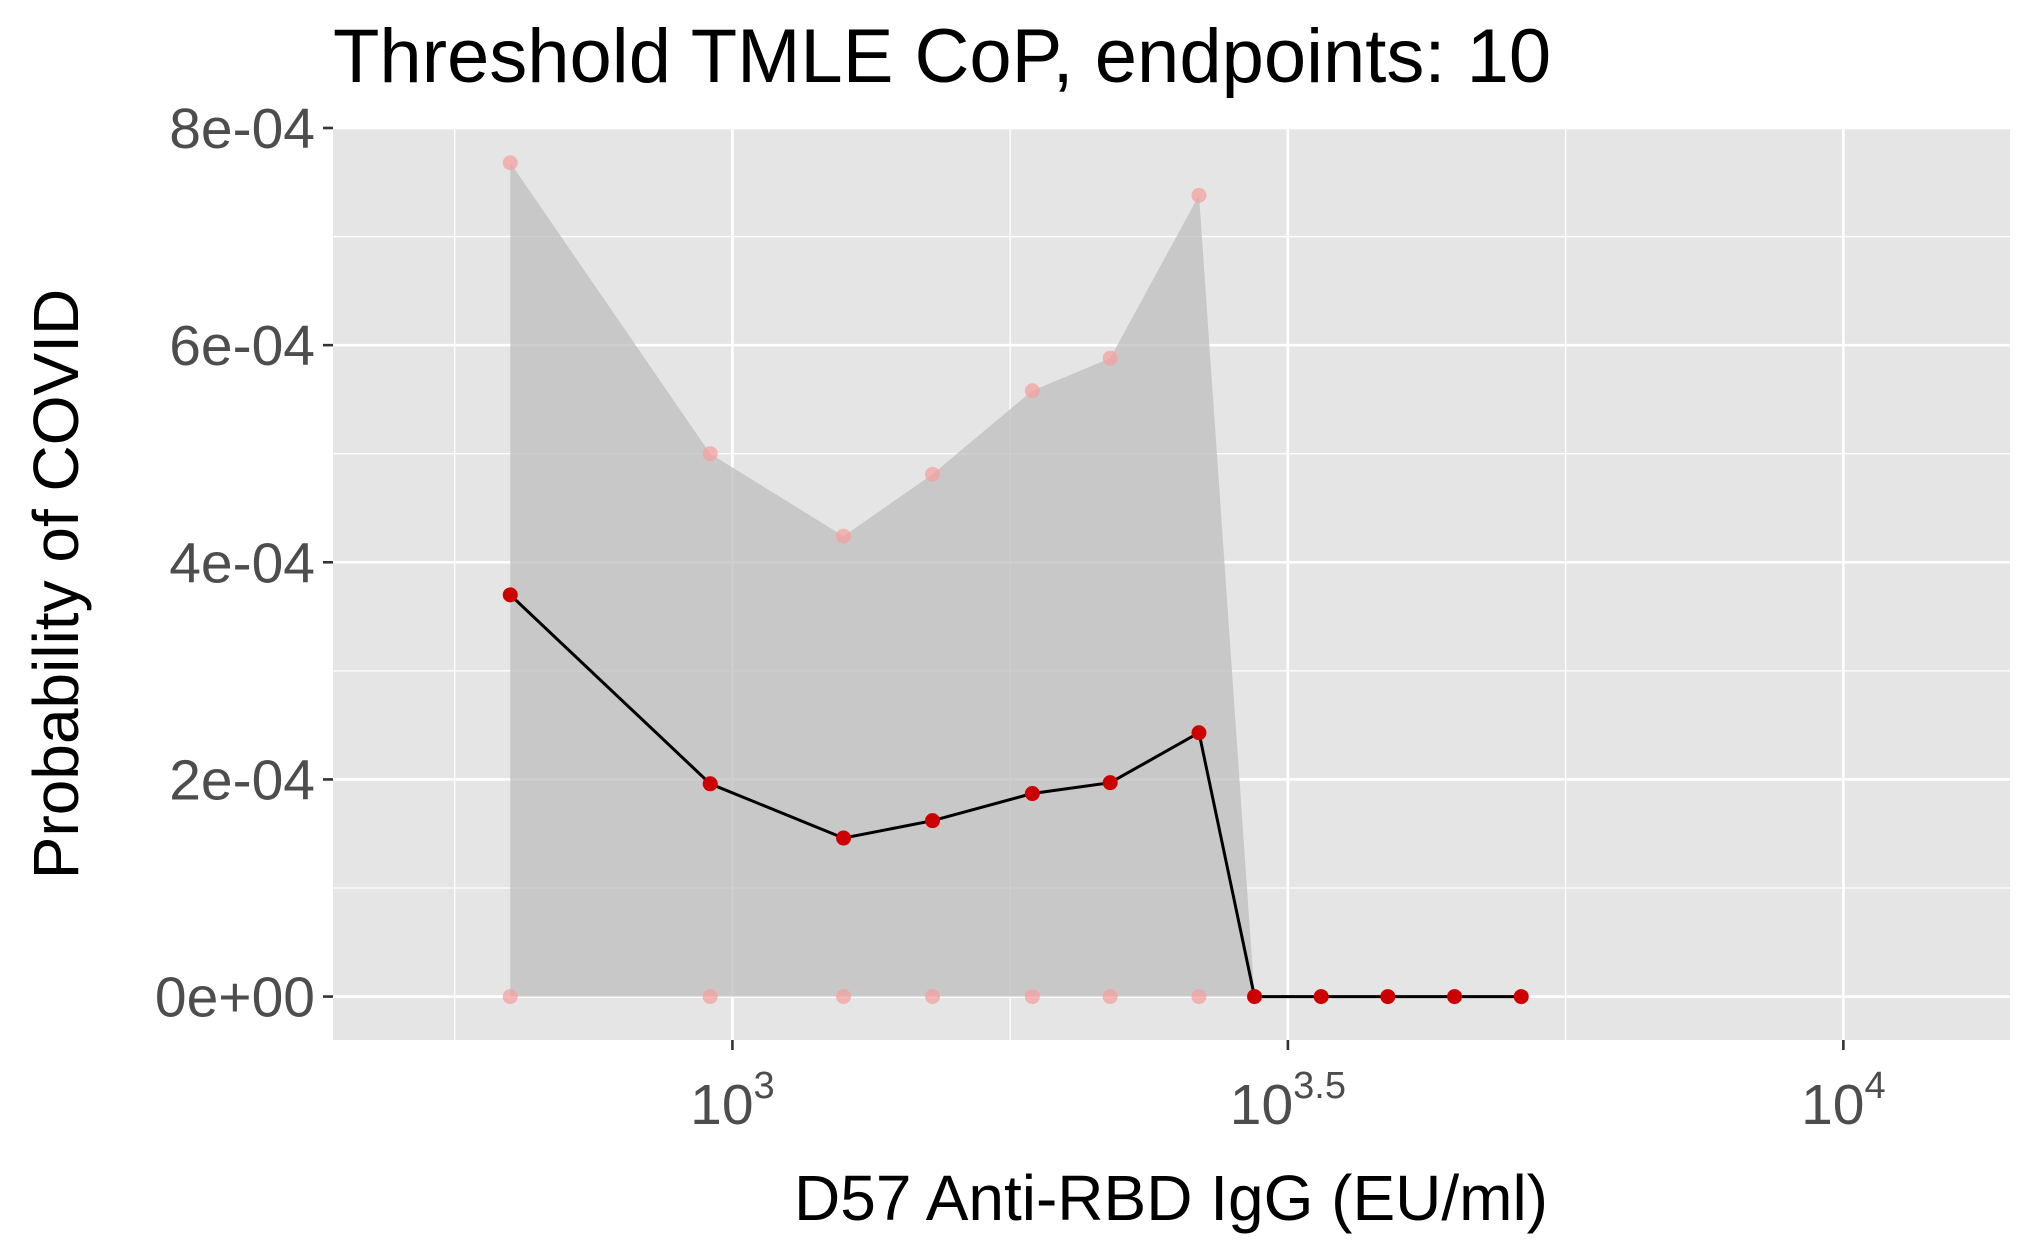  Describe the element at coordinates (242, 346) in the screenshot. I see `y-tick-label: 6e-04` at that location.